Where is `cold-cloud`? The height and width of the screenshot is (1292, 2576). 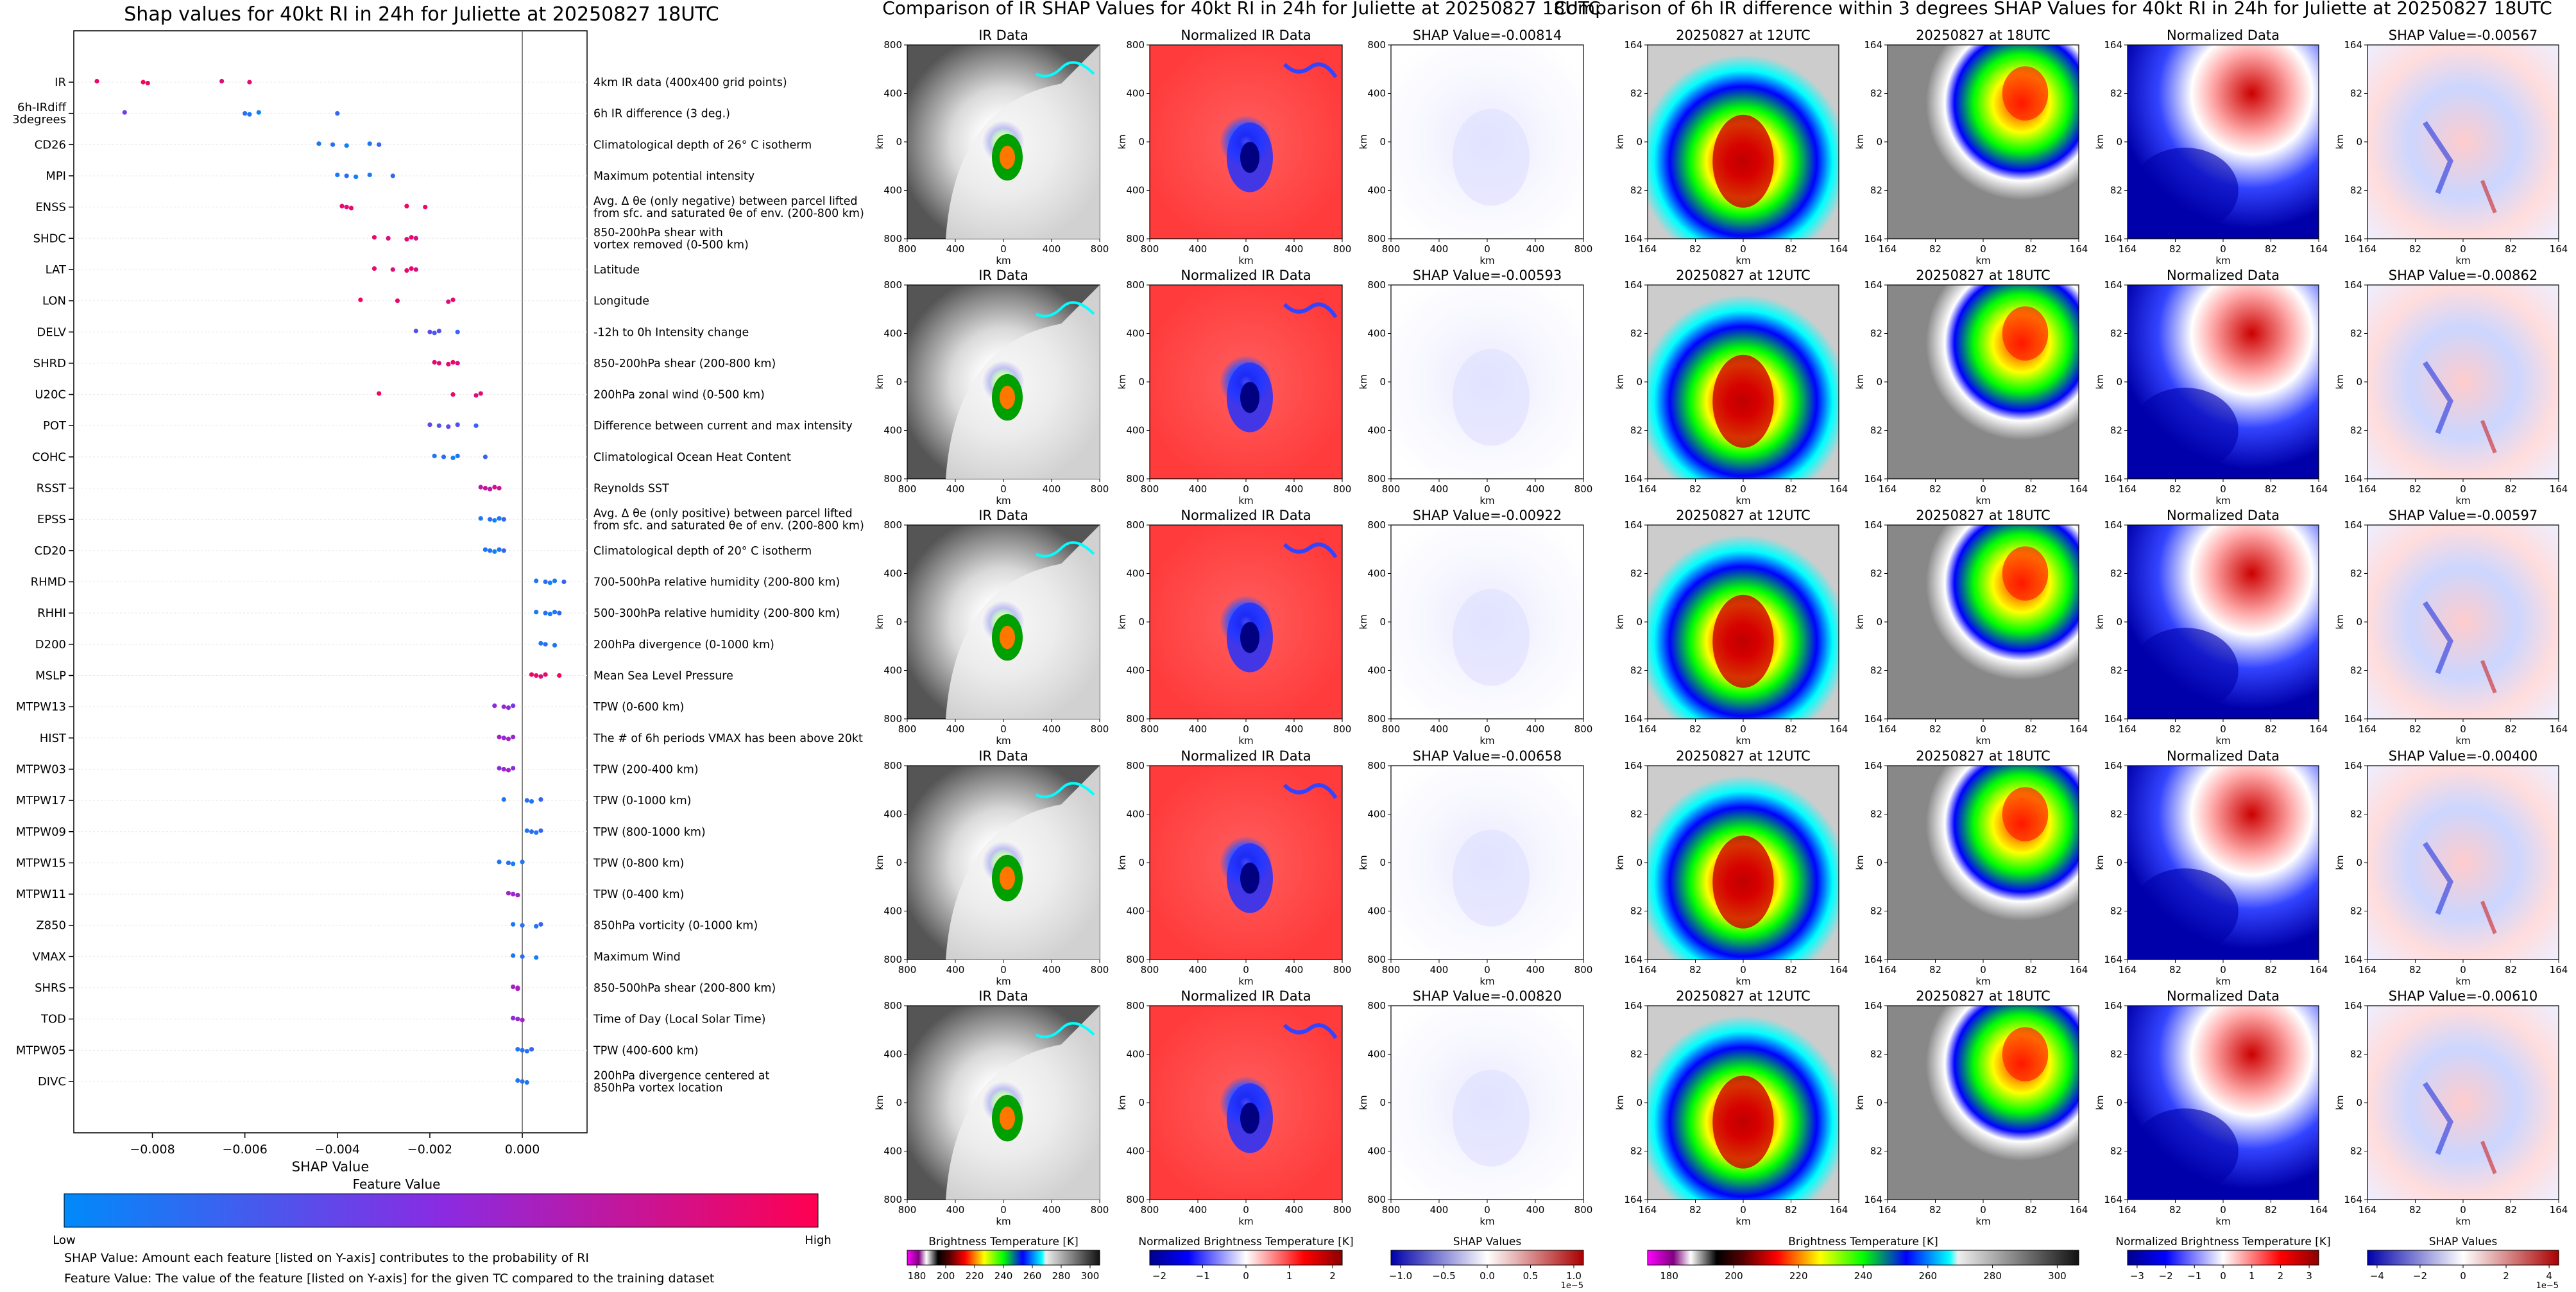
cold-cloud is located at coordinates (1065, 309).